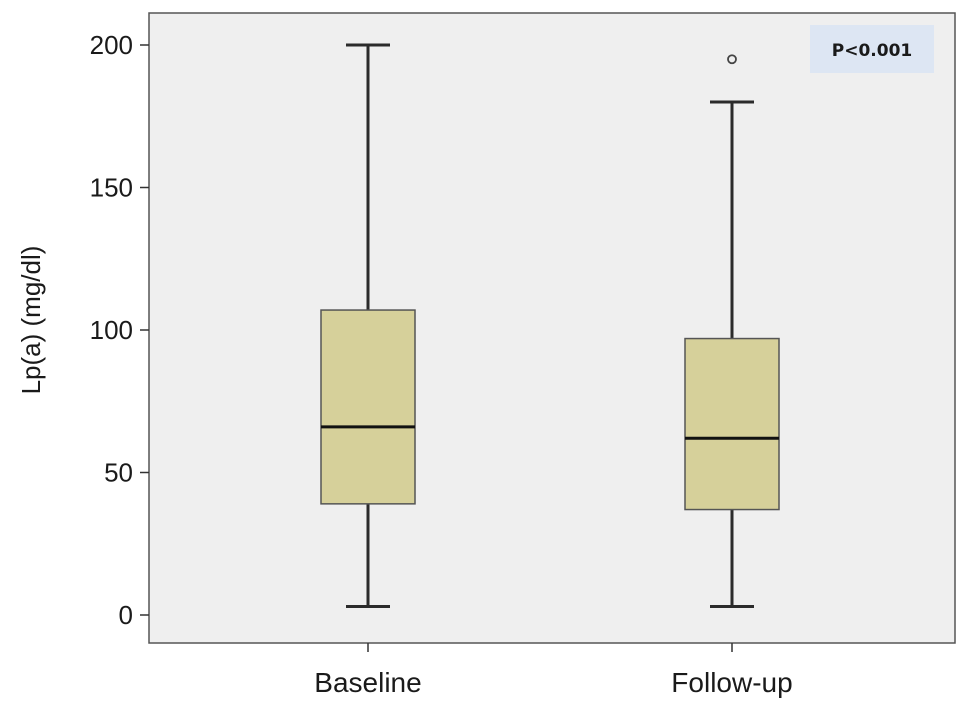 The height and width of the screenshot is (712, 969). I want to click on x-axis: Baseline Follow-up, so click(553, 670).